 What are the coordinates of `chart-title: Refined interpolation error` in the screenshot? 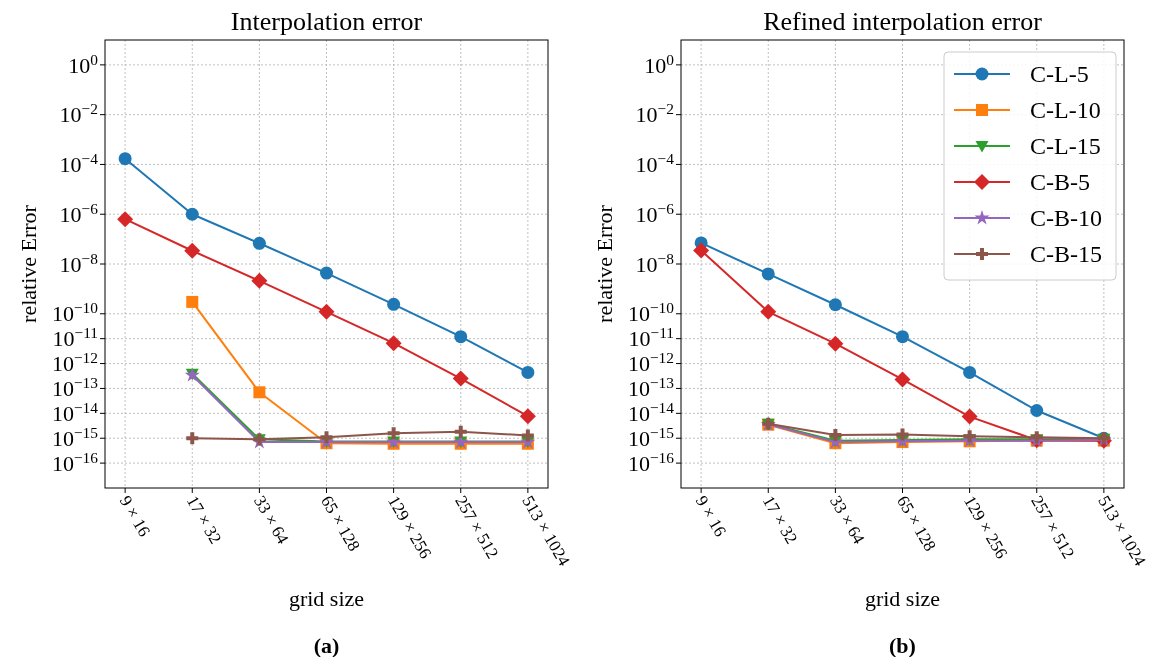 It's located at (903, 21).